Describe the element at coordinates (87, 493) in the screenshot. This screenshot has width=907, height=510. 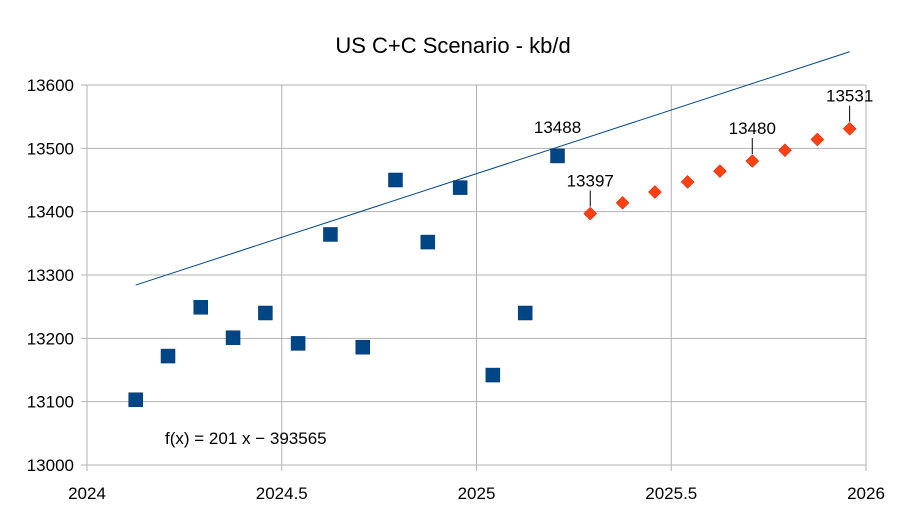
I see `x-tick-label: 2024` at that location.